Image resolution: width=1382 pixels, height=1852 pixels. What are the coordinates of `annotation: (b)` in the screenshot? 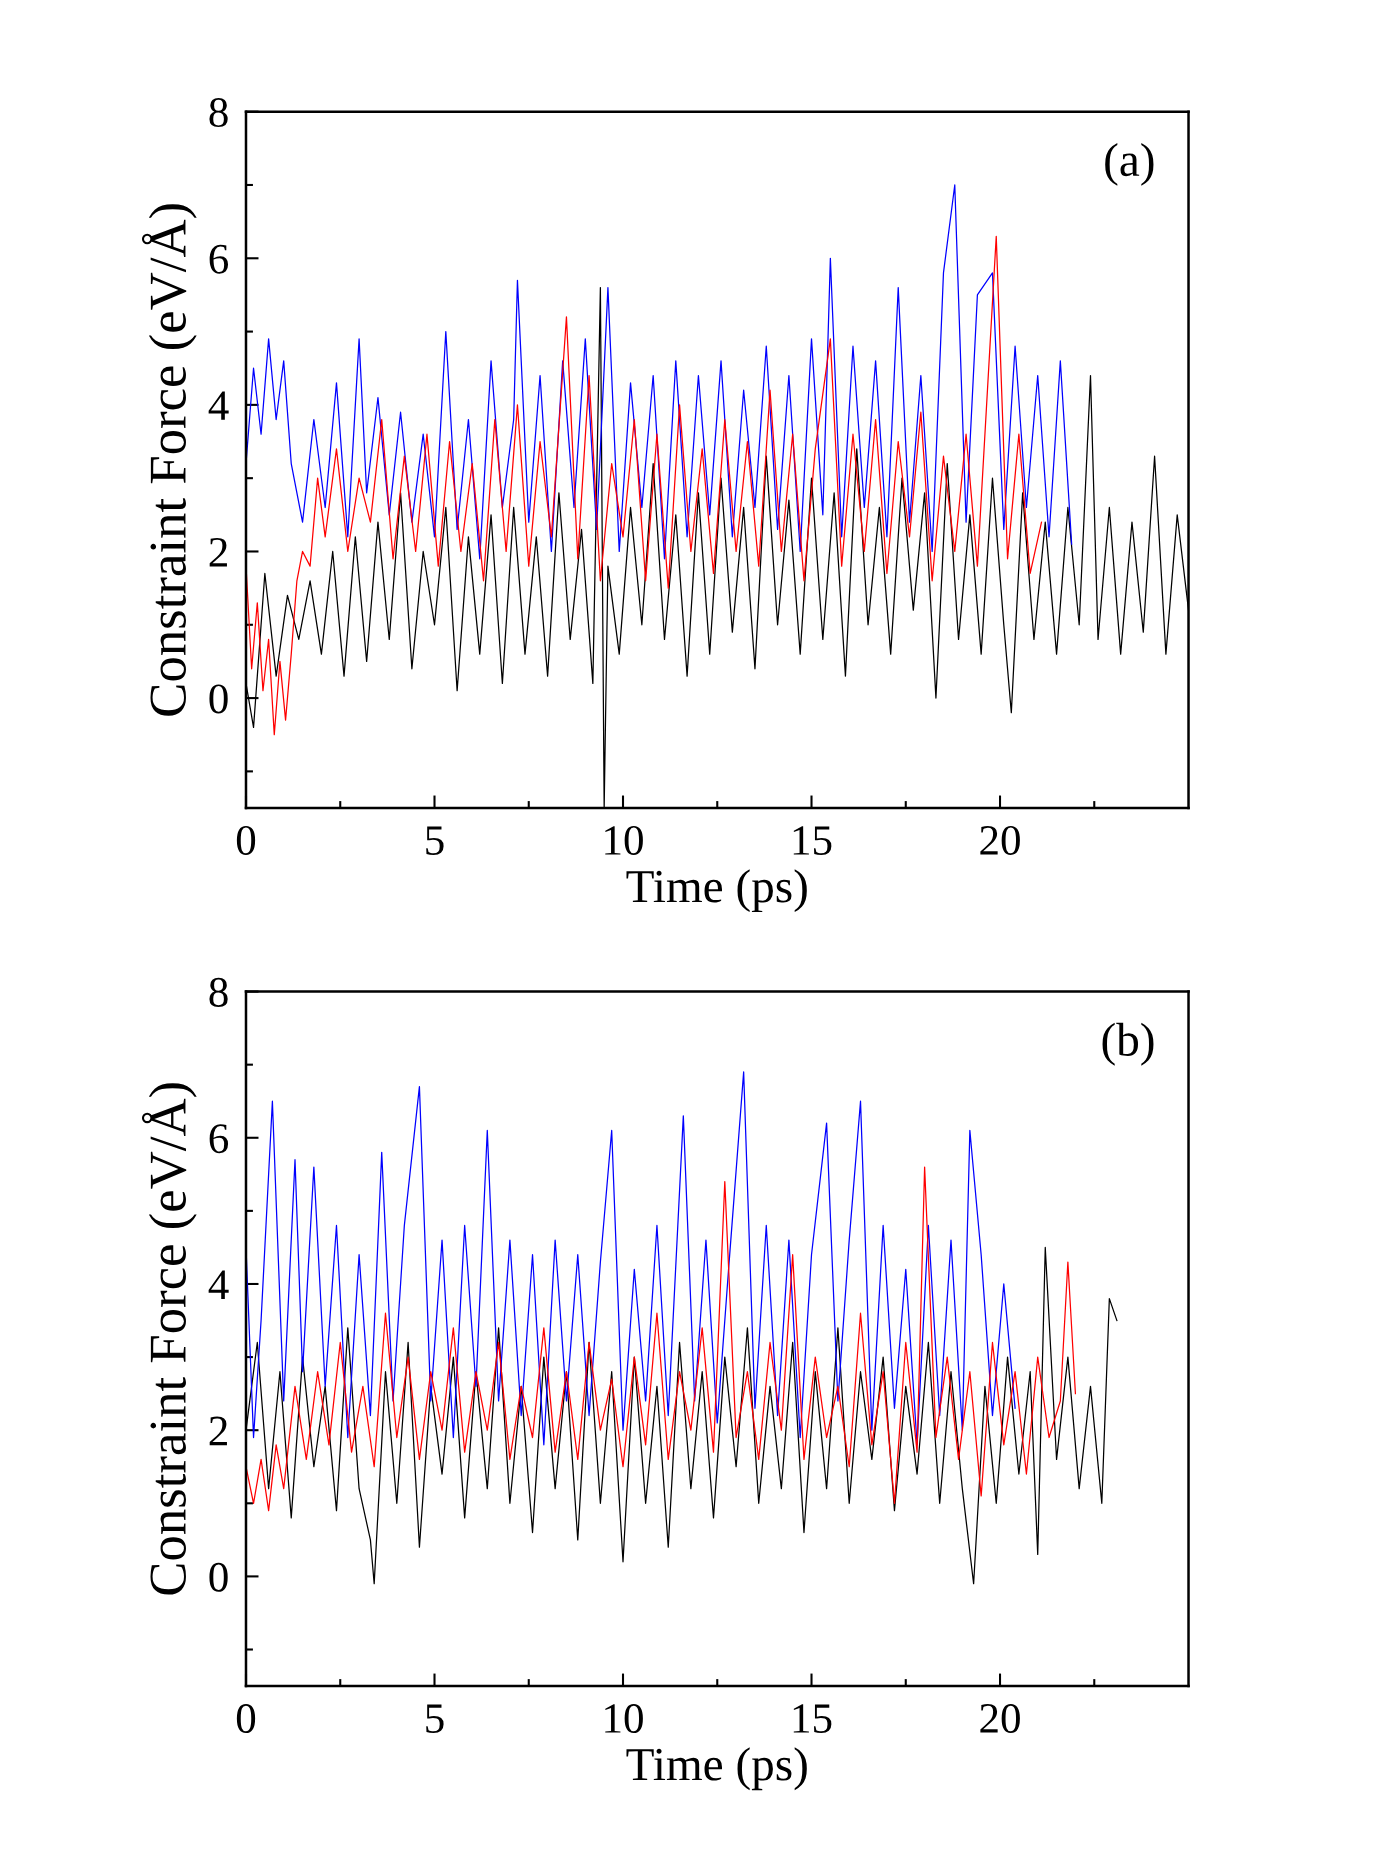 It's located at (1128, 1044).